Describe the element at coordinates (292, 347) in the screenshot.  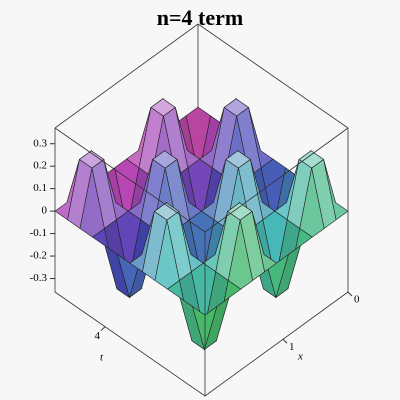
I see `x-tick-label: 1` at that location.